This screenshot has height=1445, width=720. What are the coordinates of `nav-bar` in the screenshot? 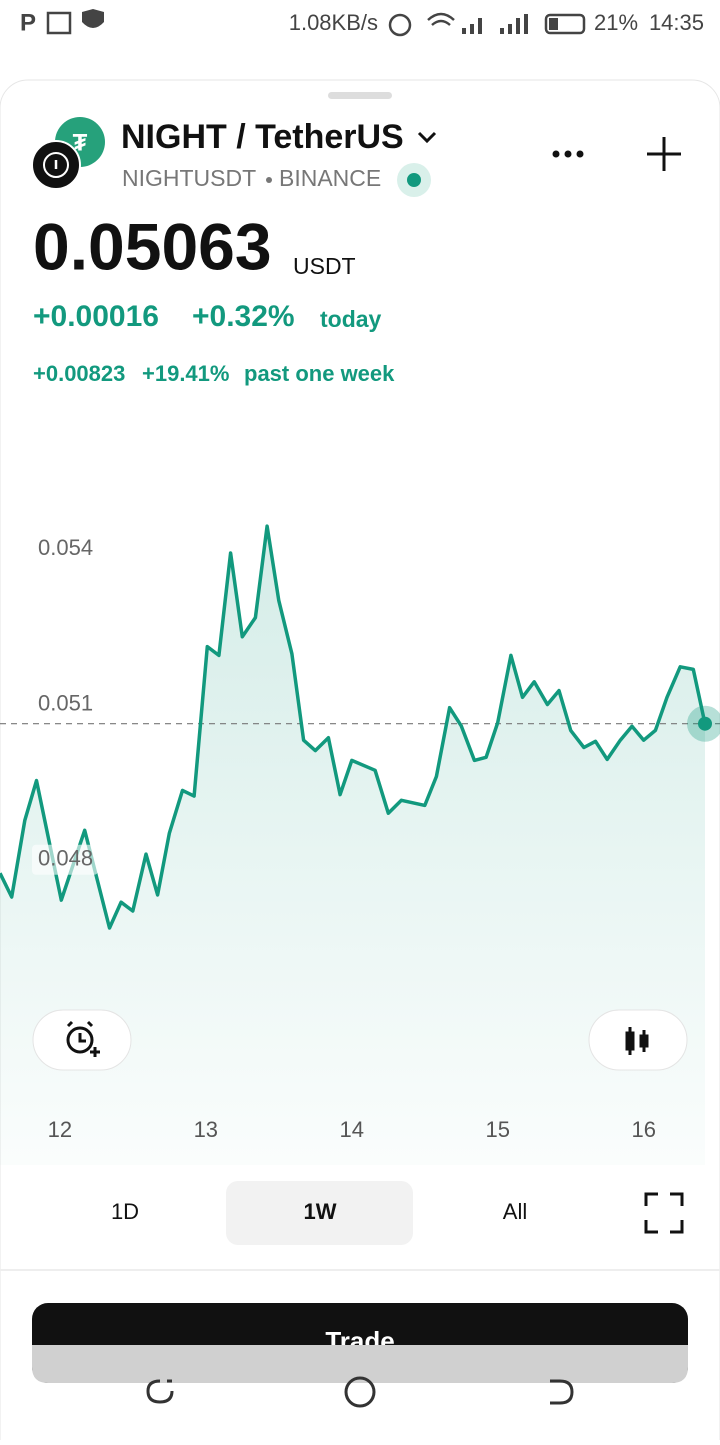 It's located at (360, 1392).